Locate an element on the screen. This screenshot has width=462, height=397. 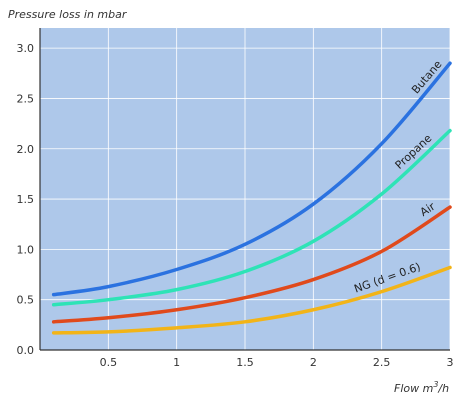
x-tick-label: 3 is located at coordinates (450, 362).